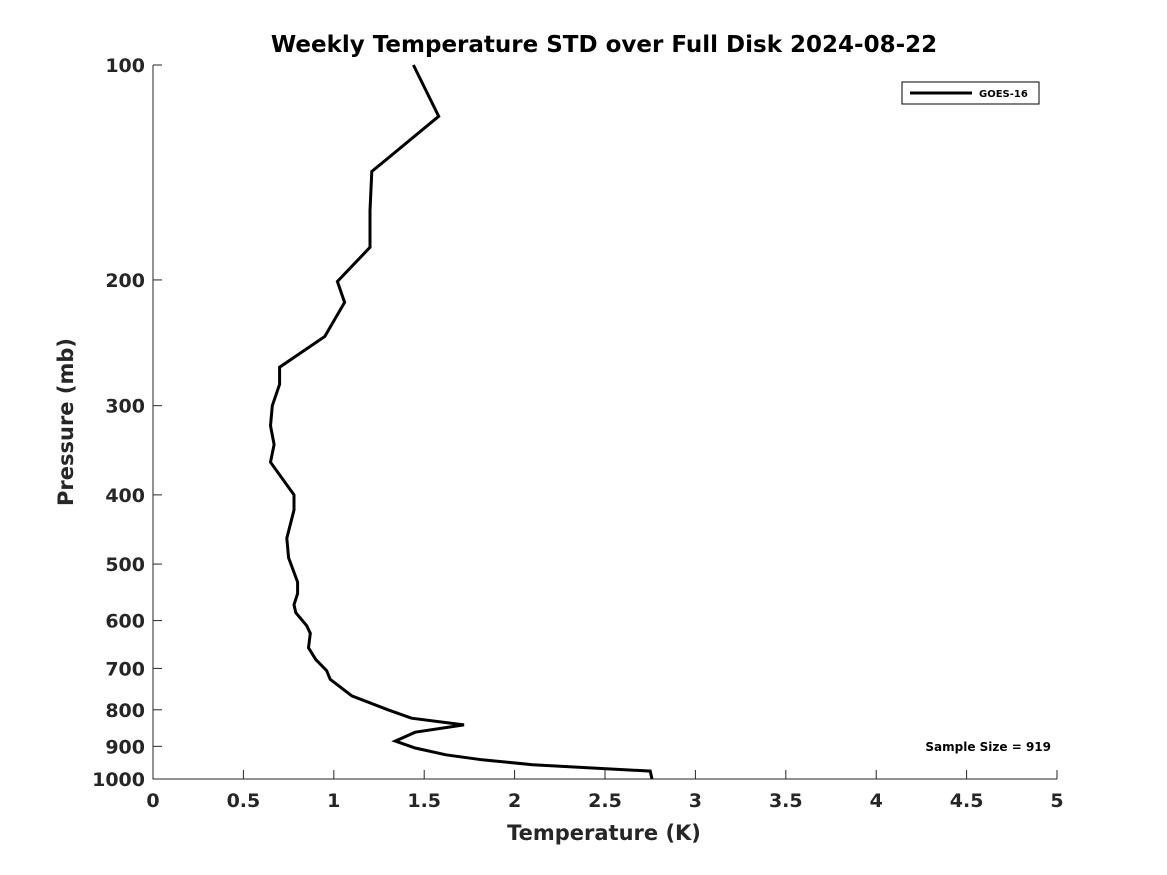 The height and width of the screenshot is (875, 1167). What do you see at coordinates (66, 422) in the screenshot?
I see `y-axis-title: Pressure (mb)` at bounding box center [66, 422].